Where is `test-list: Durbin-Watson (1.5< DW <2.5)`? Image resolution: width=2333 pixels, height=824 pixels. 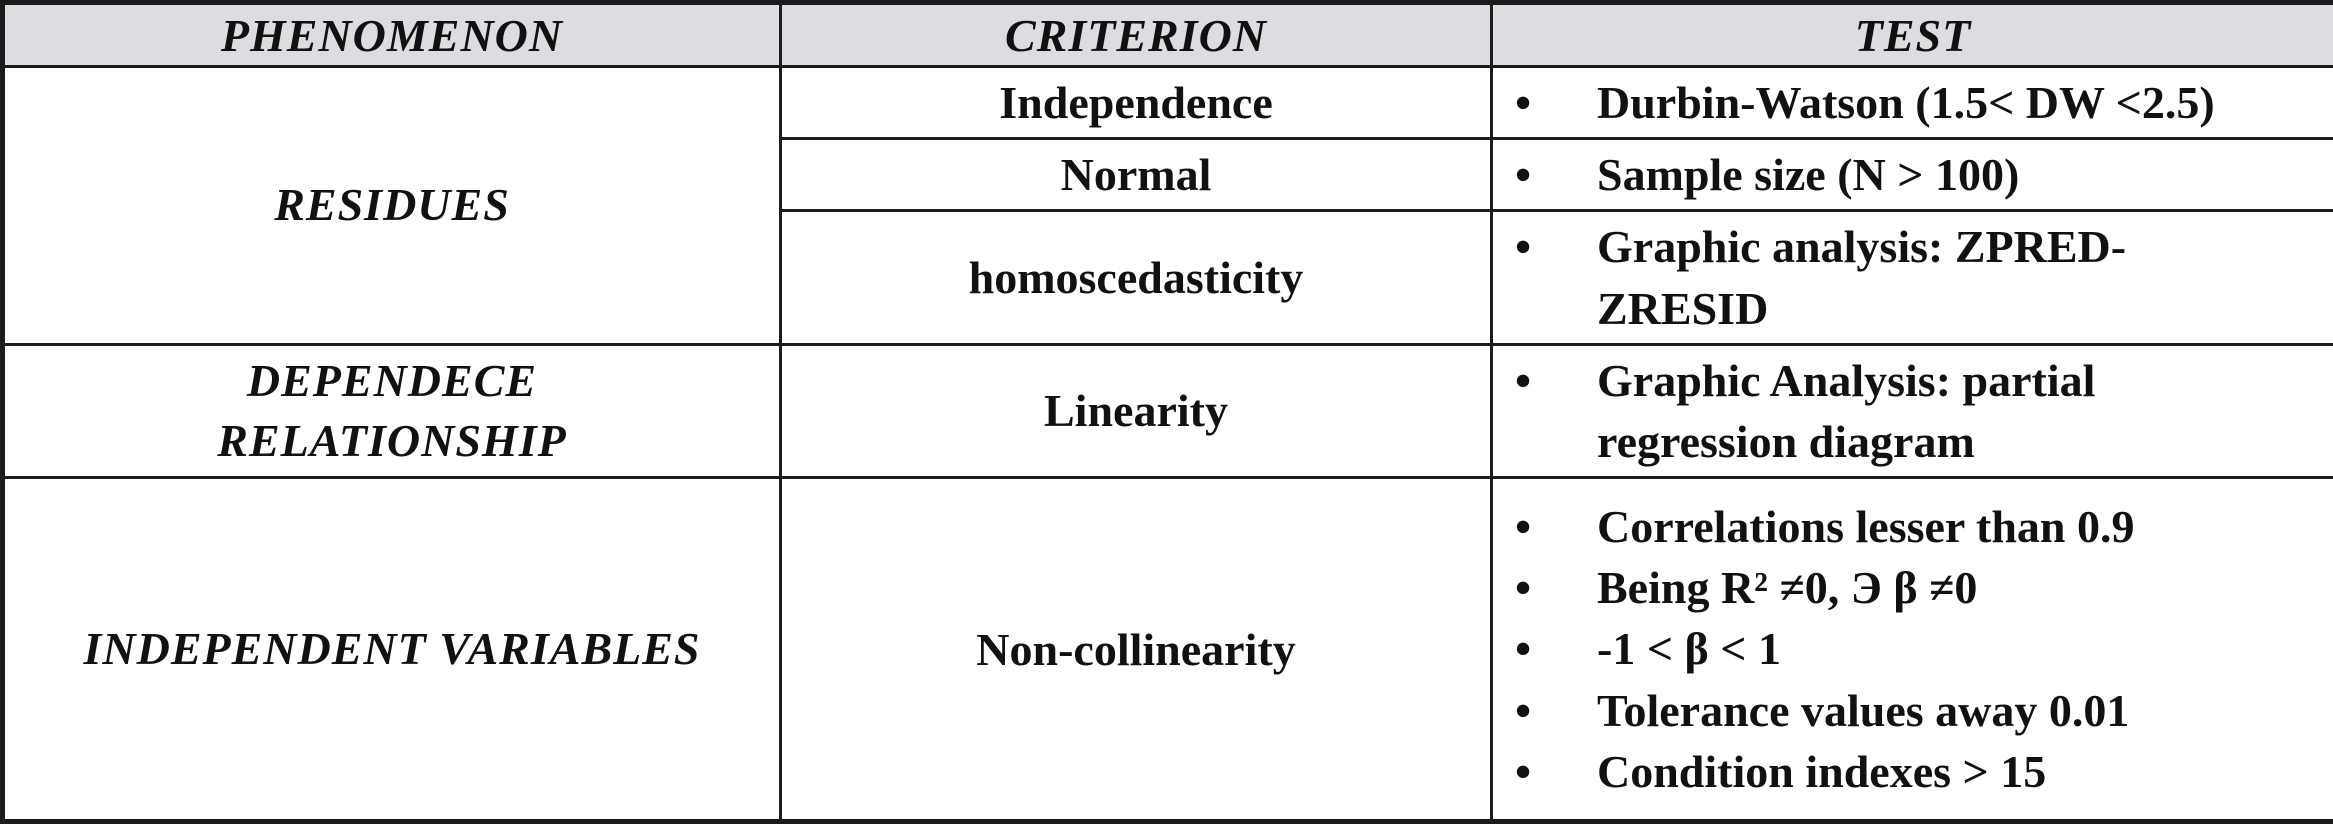 test-list: Durbin-Watson (1.5< DW <2.5) is located at coordinates (1919, 102).